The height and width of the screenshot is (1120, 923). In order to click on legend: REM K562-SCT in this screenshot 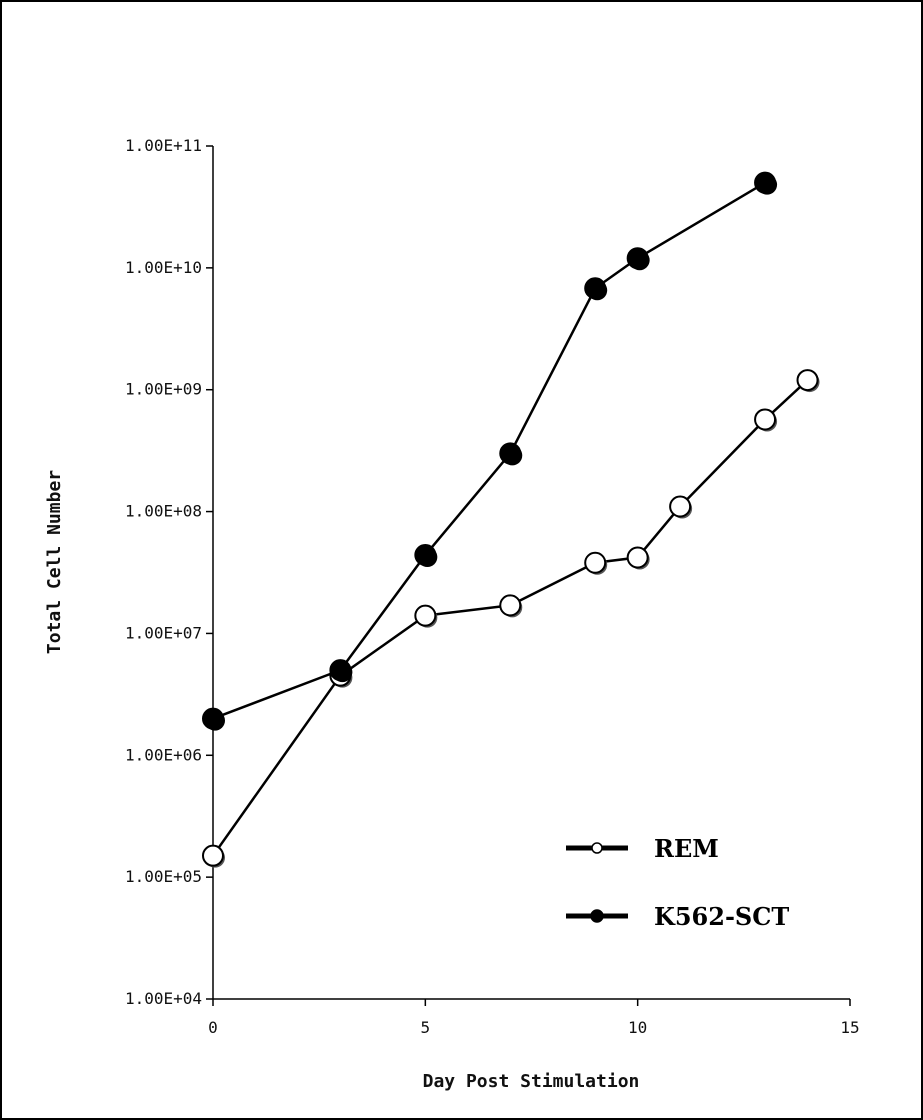, I will do `click(677, 882)`.